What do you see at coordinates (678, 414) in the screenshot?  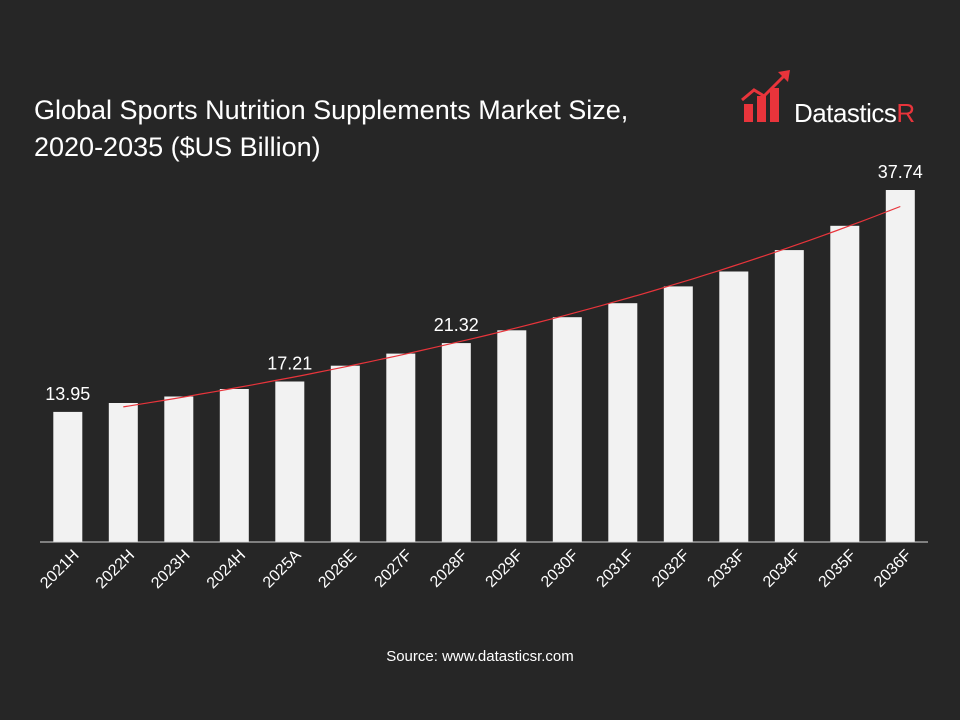 I see `bar-2032F` at bounding box center [678, 414].